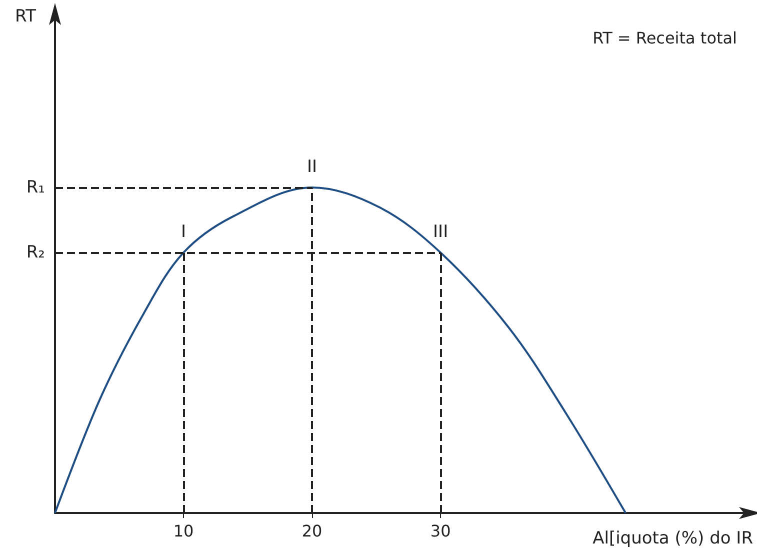 The width and height of the screenshot is (757, 553). I want to click on text: RT, so click(26, 16).